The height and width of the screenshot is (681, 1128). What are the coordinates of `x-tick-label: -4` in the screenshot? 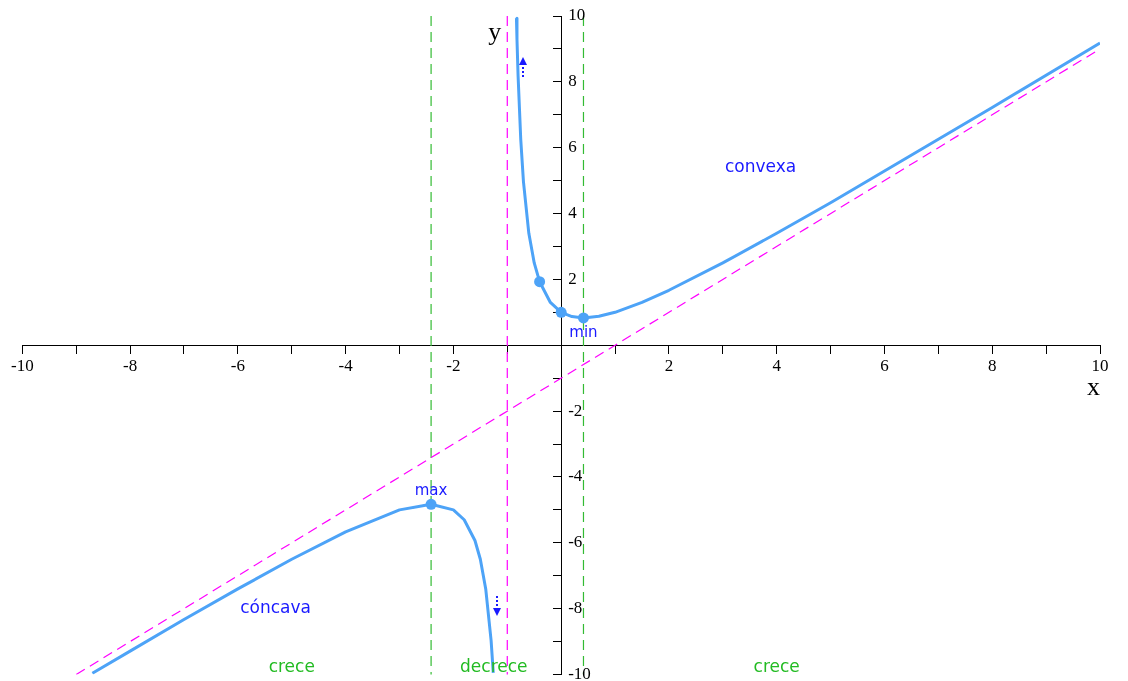 It's located at (346, 365).